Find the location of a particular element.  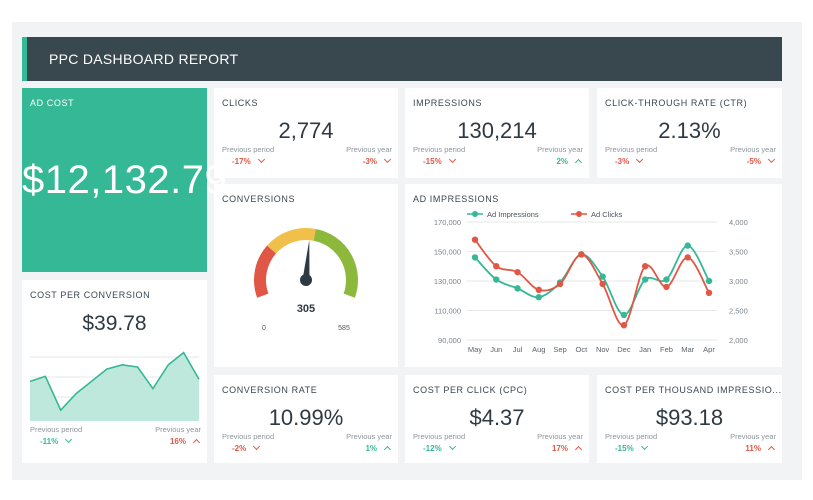

card-title: CONVERSIONS is located at coordinates (259, 199).